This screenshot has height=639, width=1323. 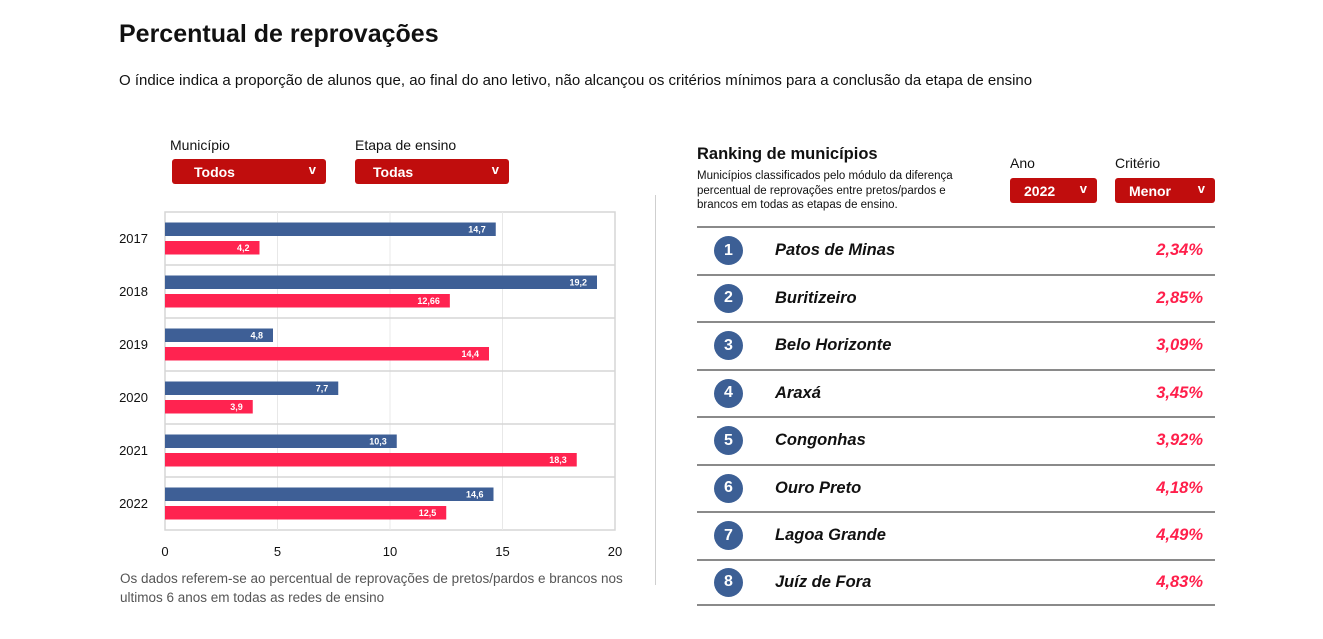 I want to click on difference-value: 3,92%, so click(x=1179, y=440).